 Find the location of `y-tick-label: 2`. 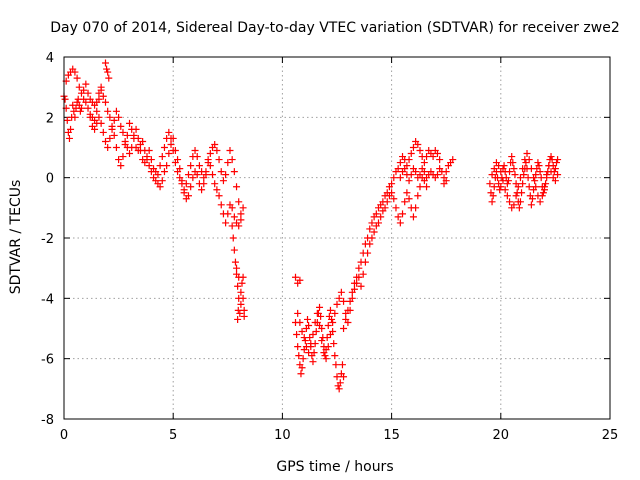

y-tick-label: 2 is located at coordinates (50, 118).